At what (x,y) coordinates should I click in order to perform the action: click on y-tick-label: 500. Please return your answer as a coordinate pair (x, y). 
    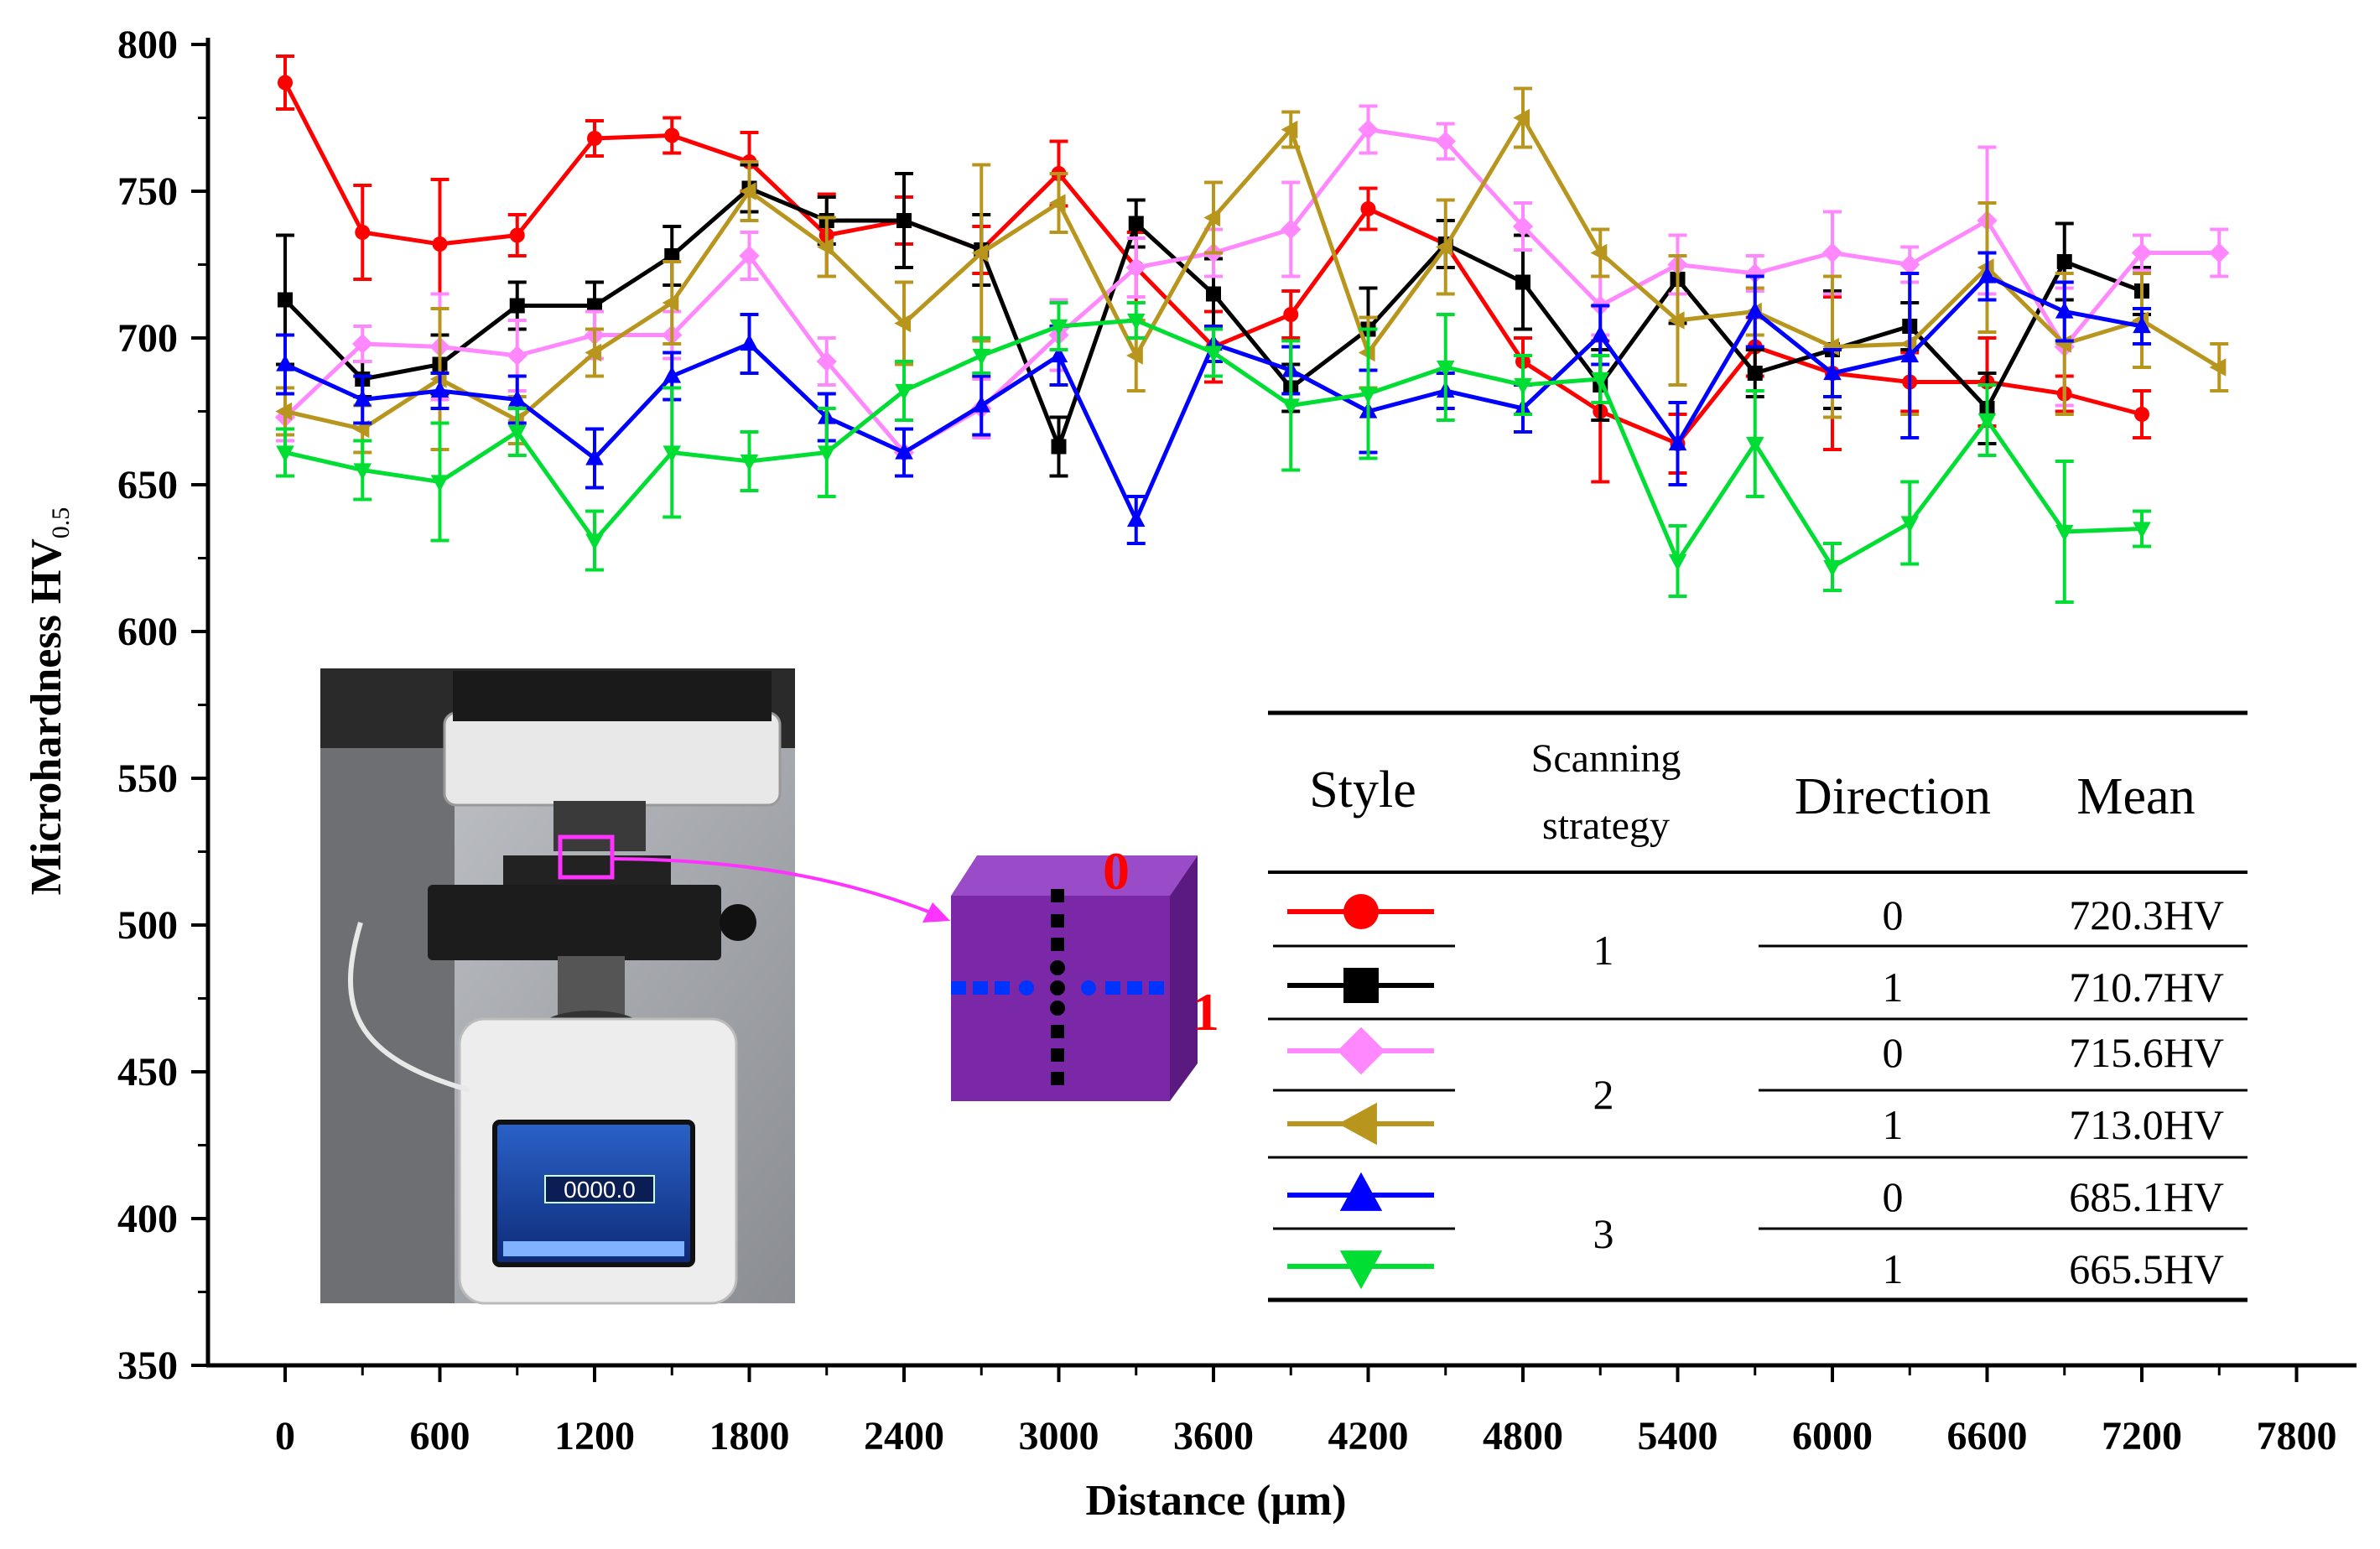
    Looking at the image, I should click on (147, 925).